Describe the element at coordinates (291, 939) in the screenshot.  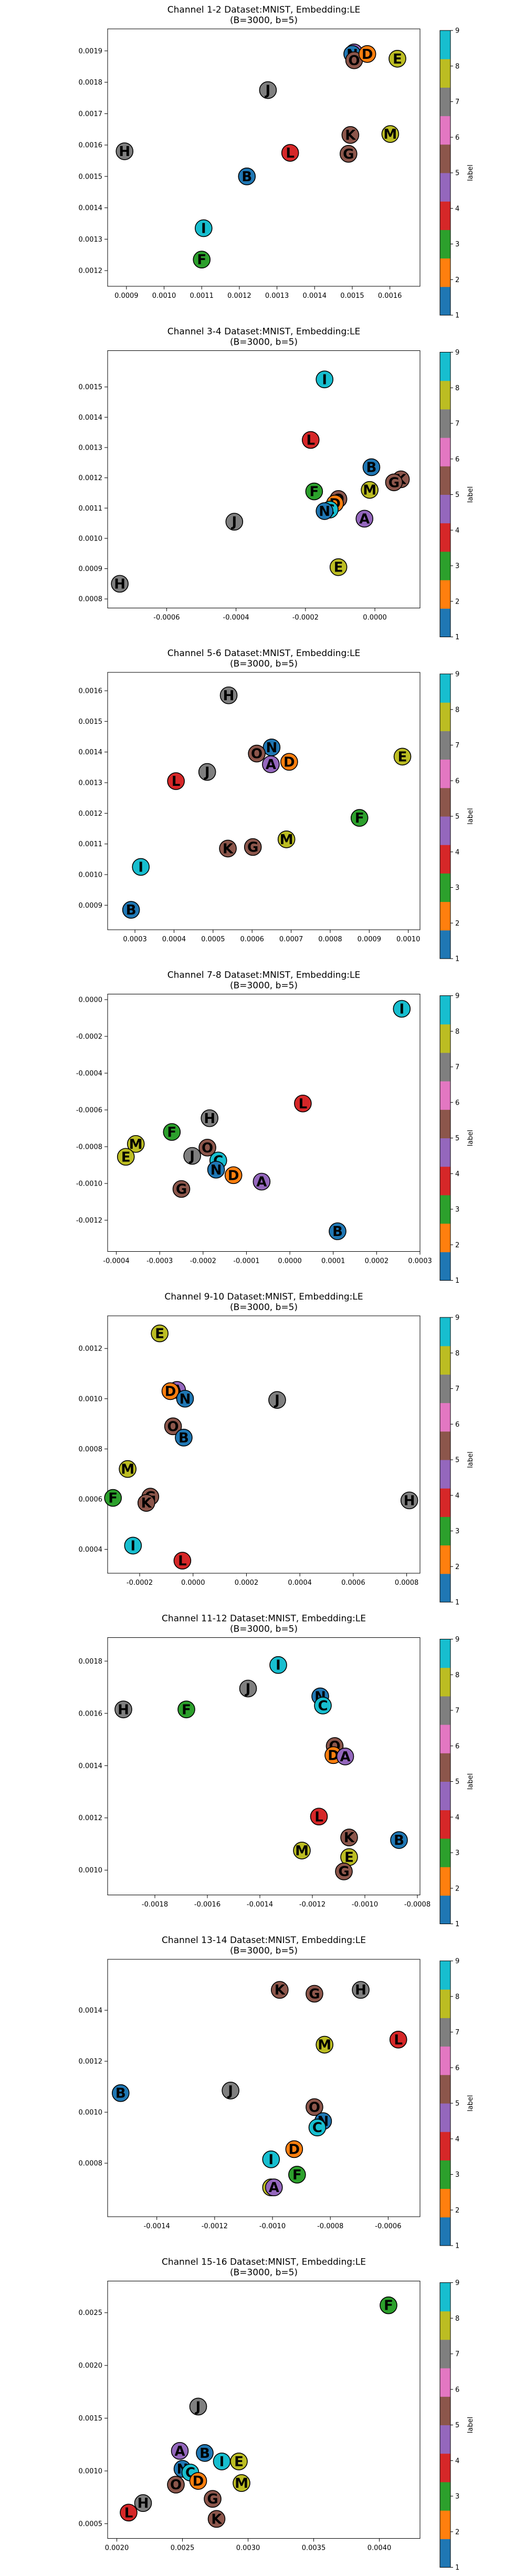
I see `x-tick-label: 0.0007` at that location.